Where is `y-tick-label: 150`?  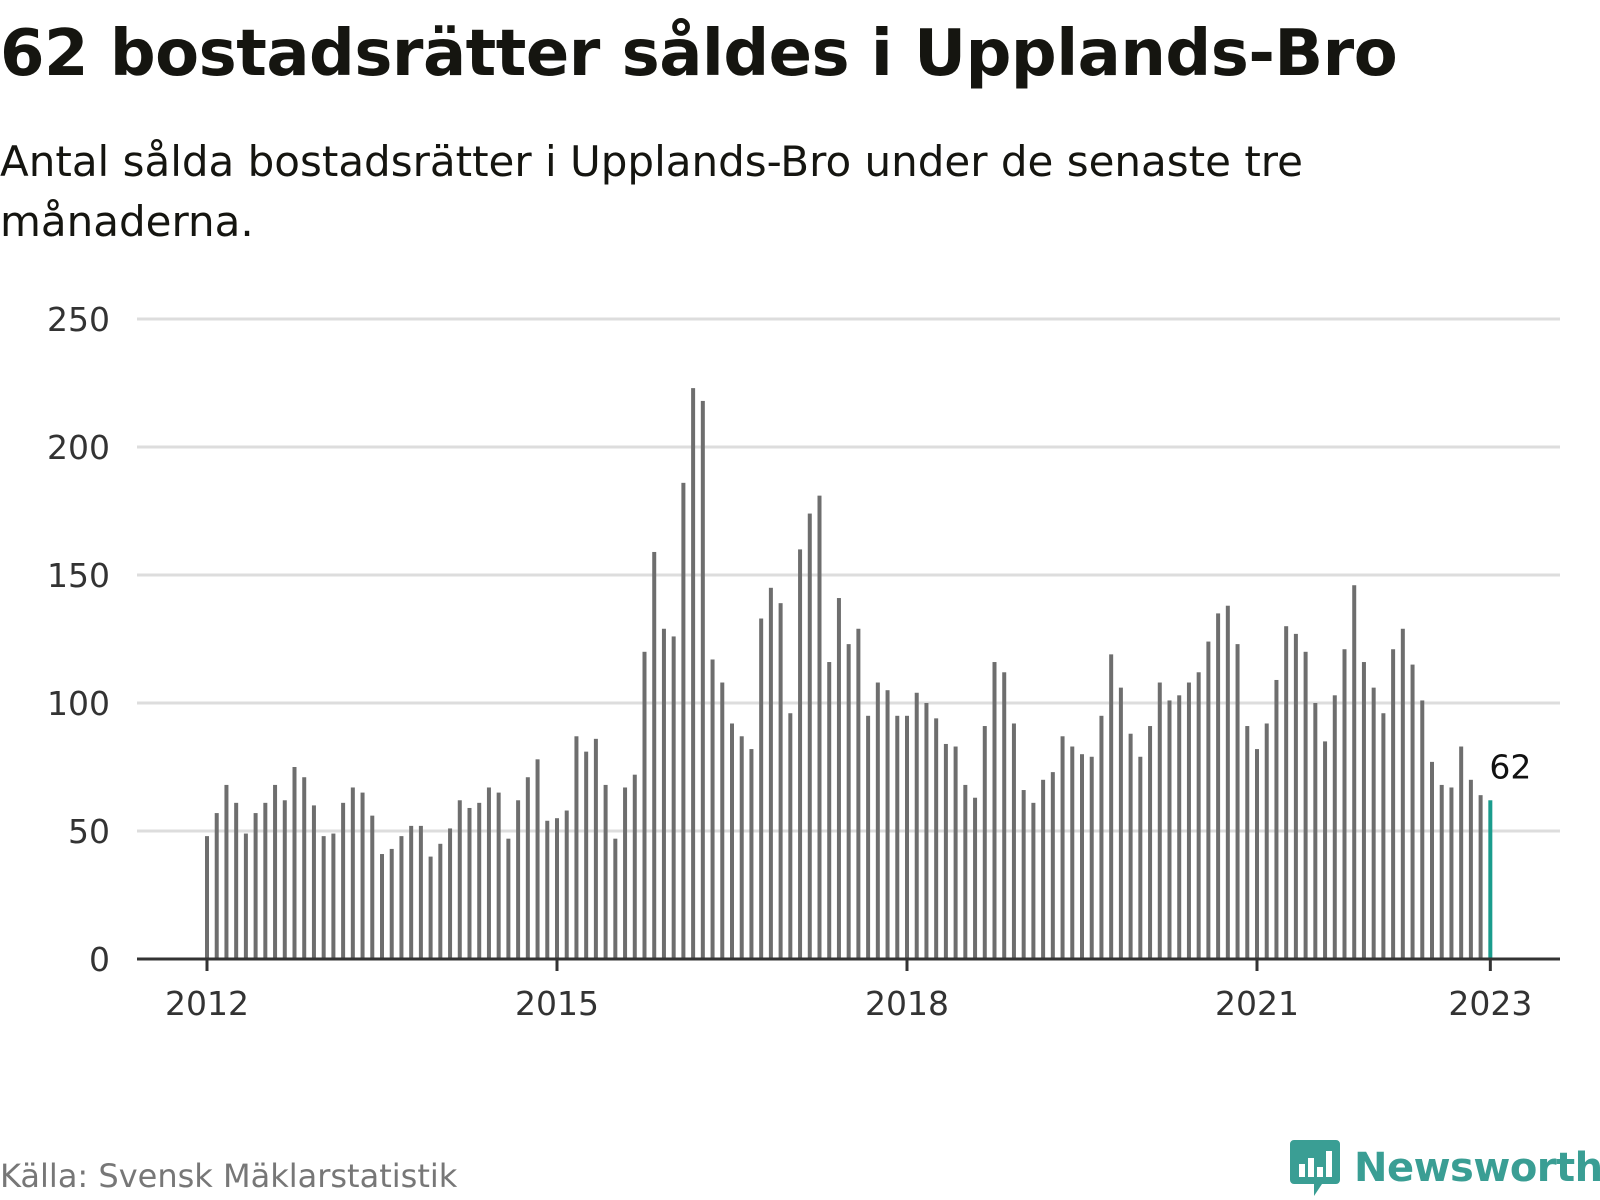 y-tick-label: 150 is located at coordinates (78, 575).